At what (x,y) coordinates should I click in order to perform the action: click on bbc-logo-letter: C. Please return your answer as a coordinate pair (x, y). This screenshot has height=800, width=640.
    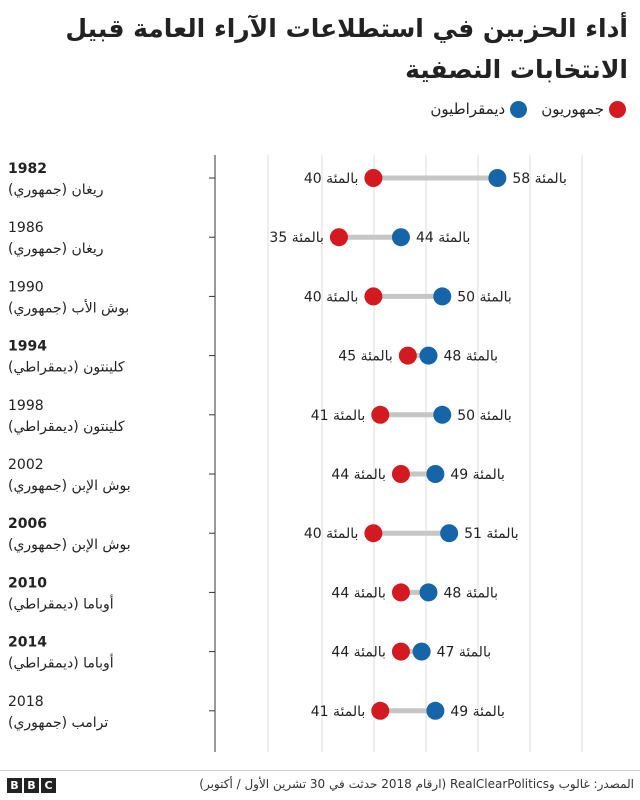
    Looking at the image, I should click on (48, 785).